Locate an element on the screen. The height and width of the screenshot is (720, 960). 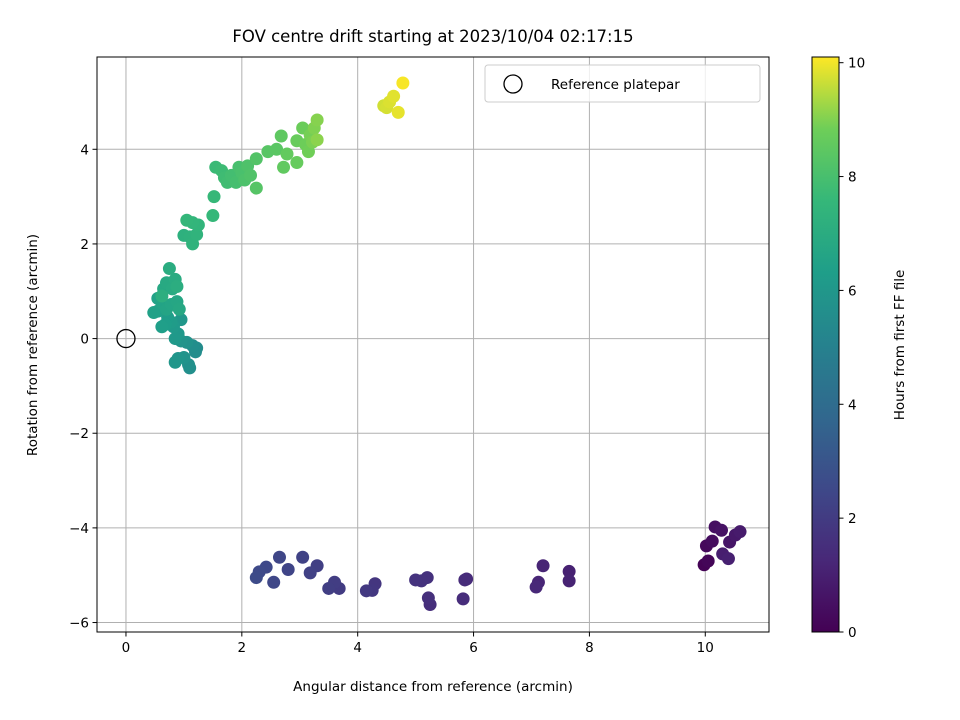
y-tick-label: 2 is located at coordinates (84, 245).